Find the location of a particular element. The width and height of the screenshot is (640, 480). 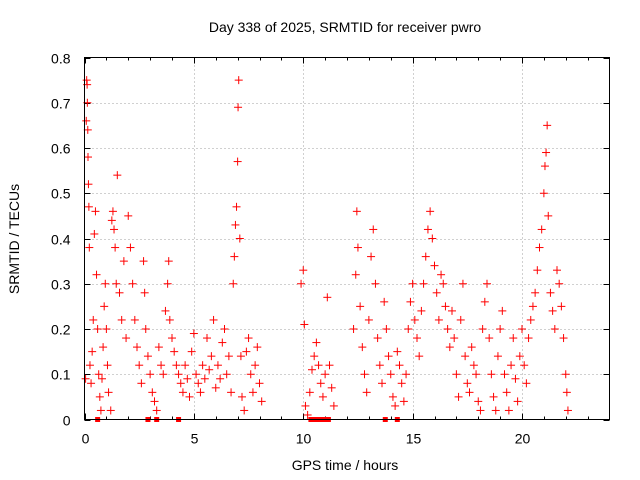

x-tick-label: 15 is located at coordinates (414, 439).